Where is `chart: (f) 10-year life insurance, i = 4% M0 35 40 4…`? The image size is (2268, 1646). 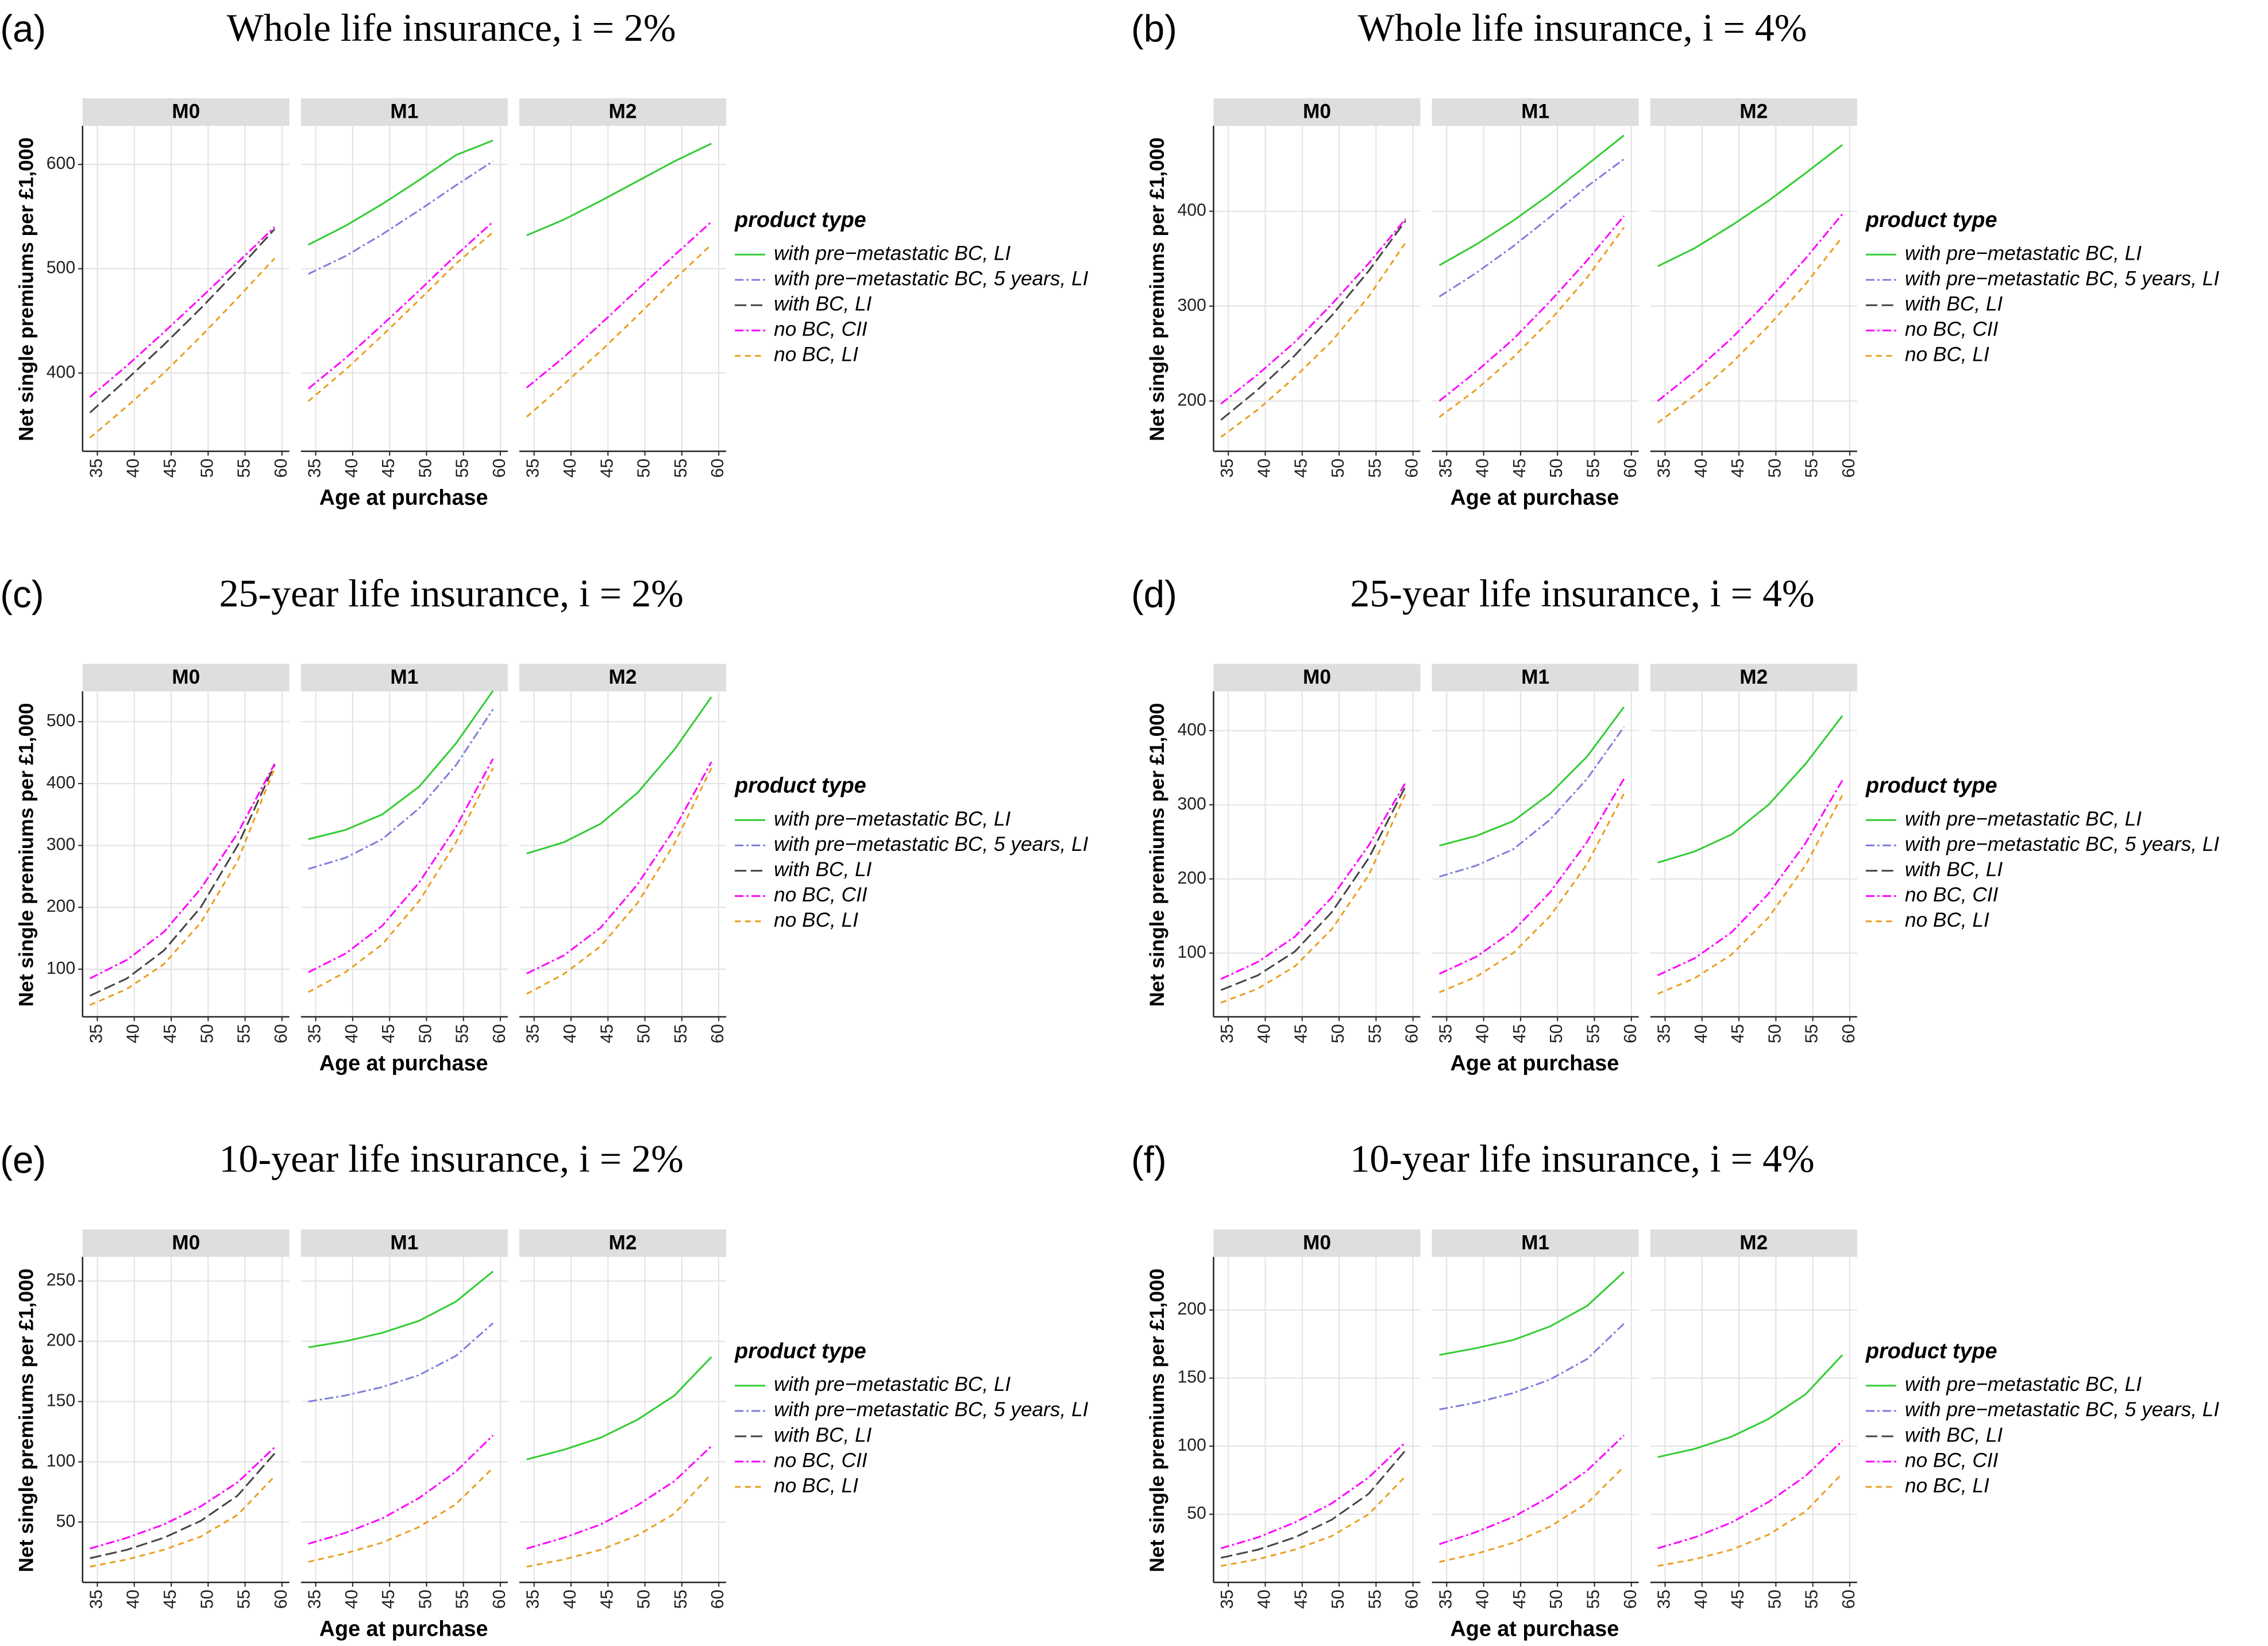 chart: (f) 10-year life insurance, i = 4% M0 35 40 4… is located at coordinates (1675, 1389).